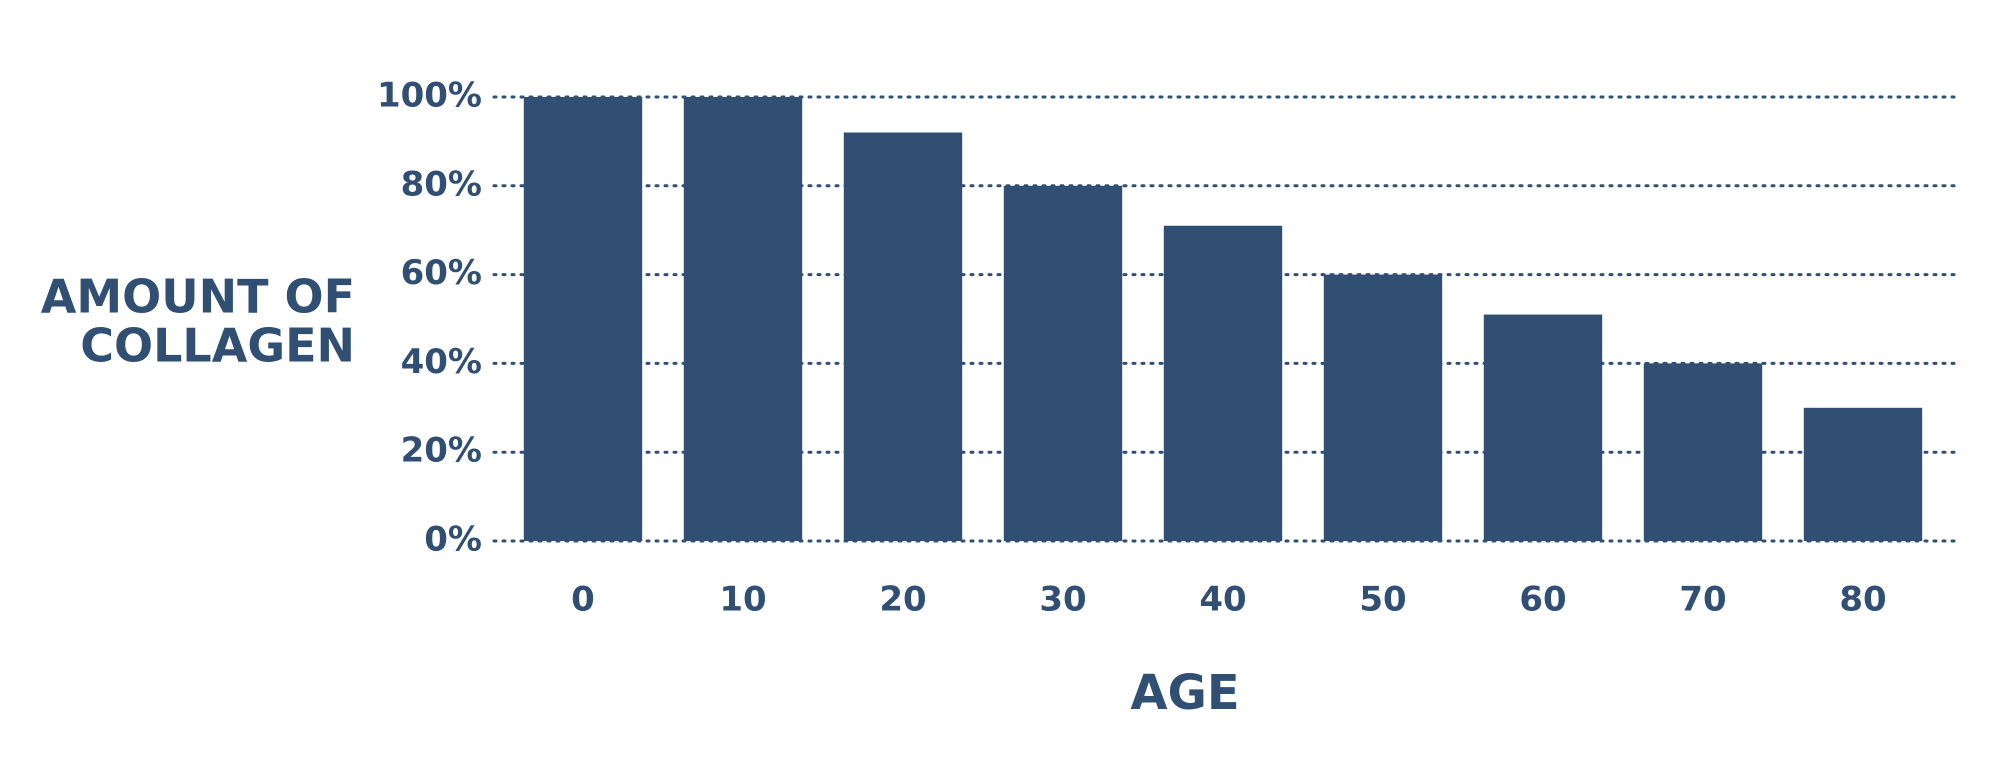 The width and height of the screenshot is (2000, 775). I want to click on y-tick-label: 80%, so click(441, 184).